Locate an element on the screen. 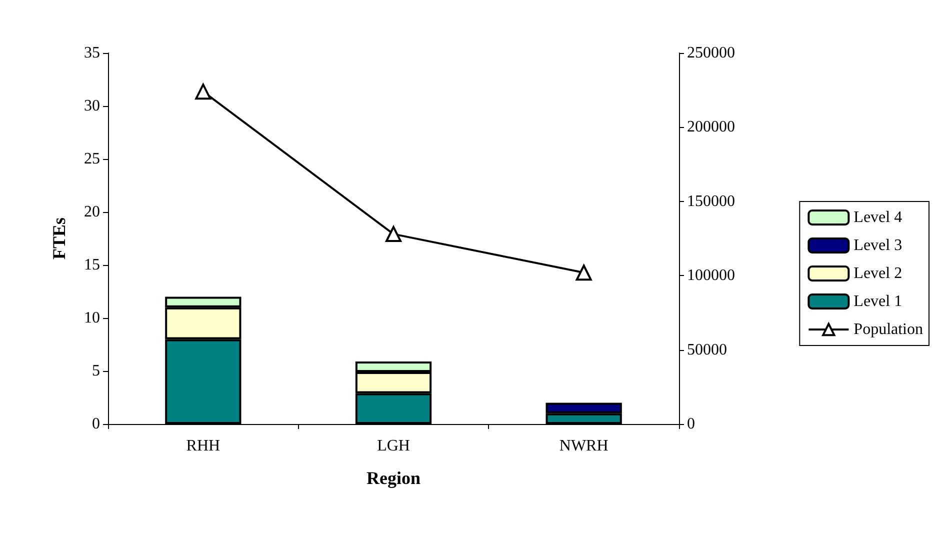 Image resolution: width=947 pixels, height=547 pixels. y-tick-label: 5 is located at coordinates (96, 371).